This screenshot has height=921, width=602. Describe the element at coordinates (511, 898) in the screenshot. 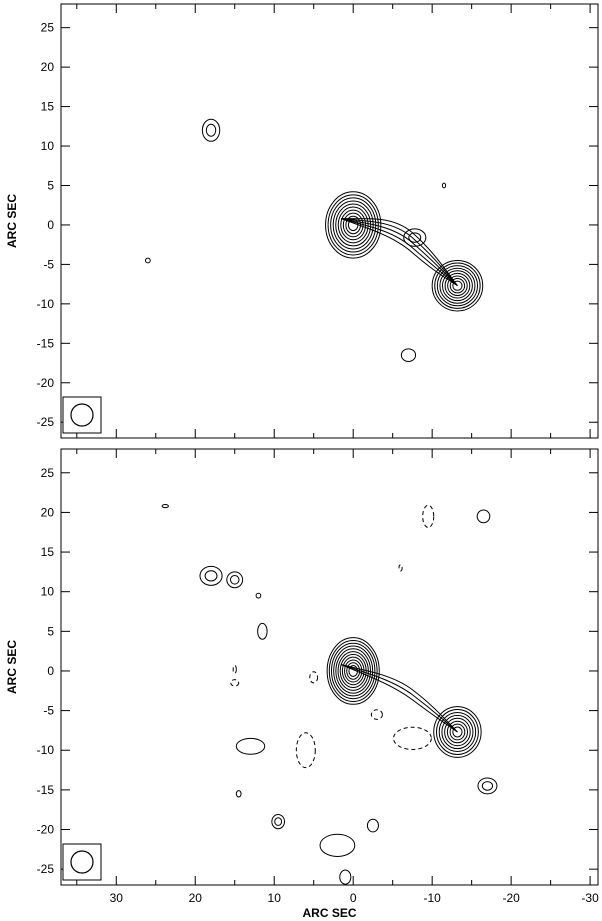

I see `x-tick-label: -20` at that location.